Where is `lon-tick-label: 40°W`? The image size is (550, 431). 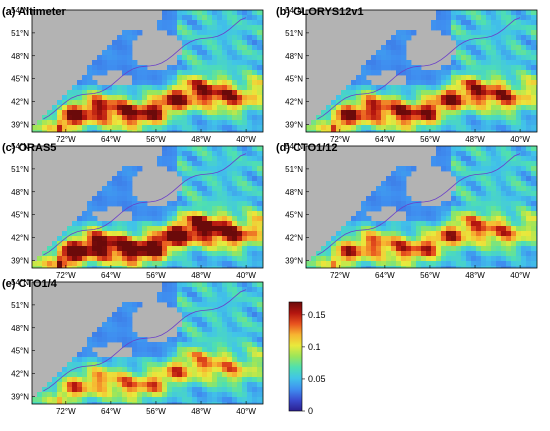 lon-tick-label: 40°W is located at coordinates (246, 275).